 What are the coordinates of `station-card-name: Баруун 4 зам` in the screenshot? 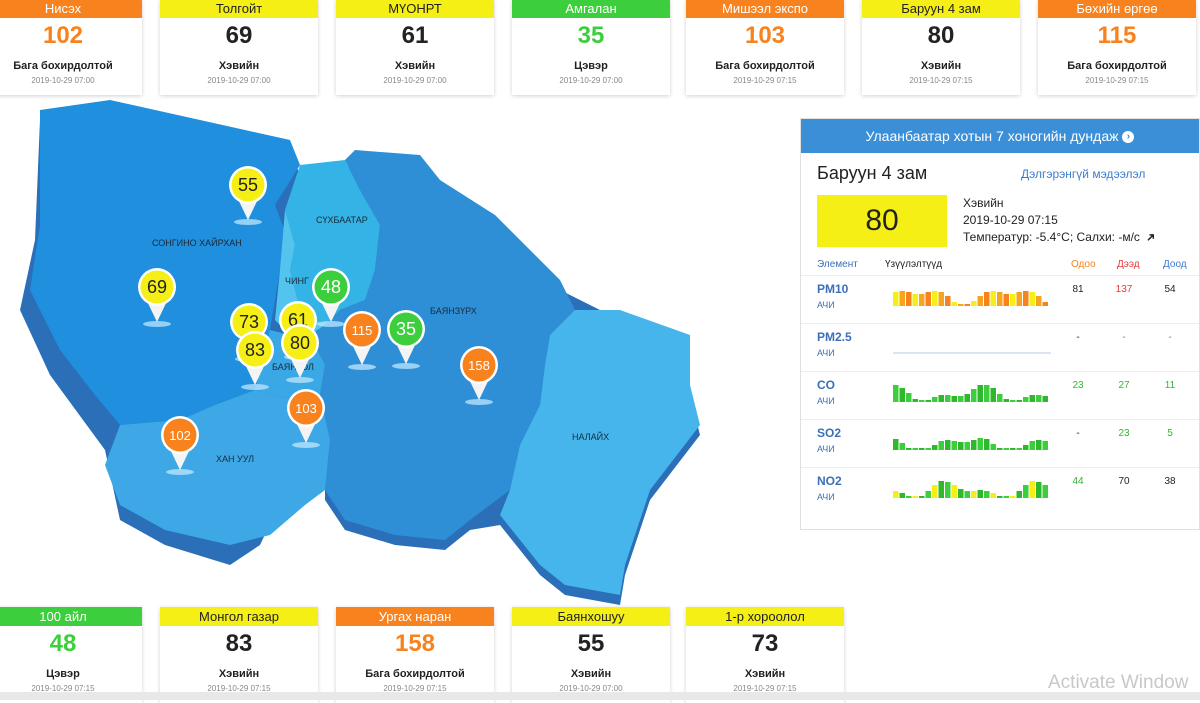 It's located at (941, 9).